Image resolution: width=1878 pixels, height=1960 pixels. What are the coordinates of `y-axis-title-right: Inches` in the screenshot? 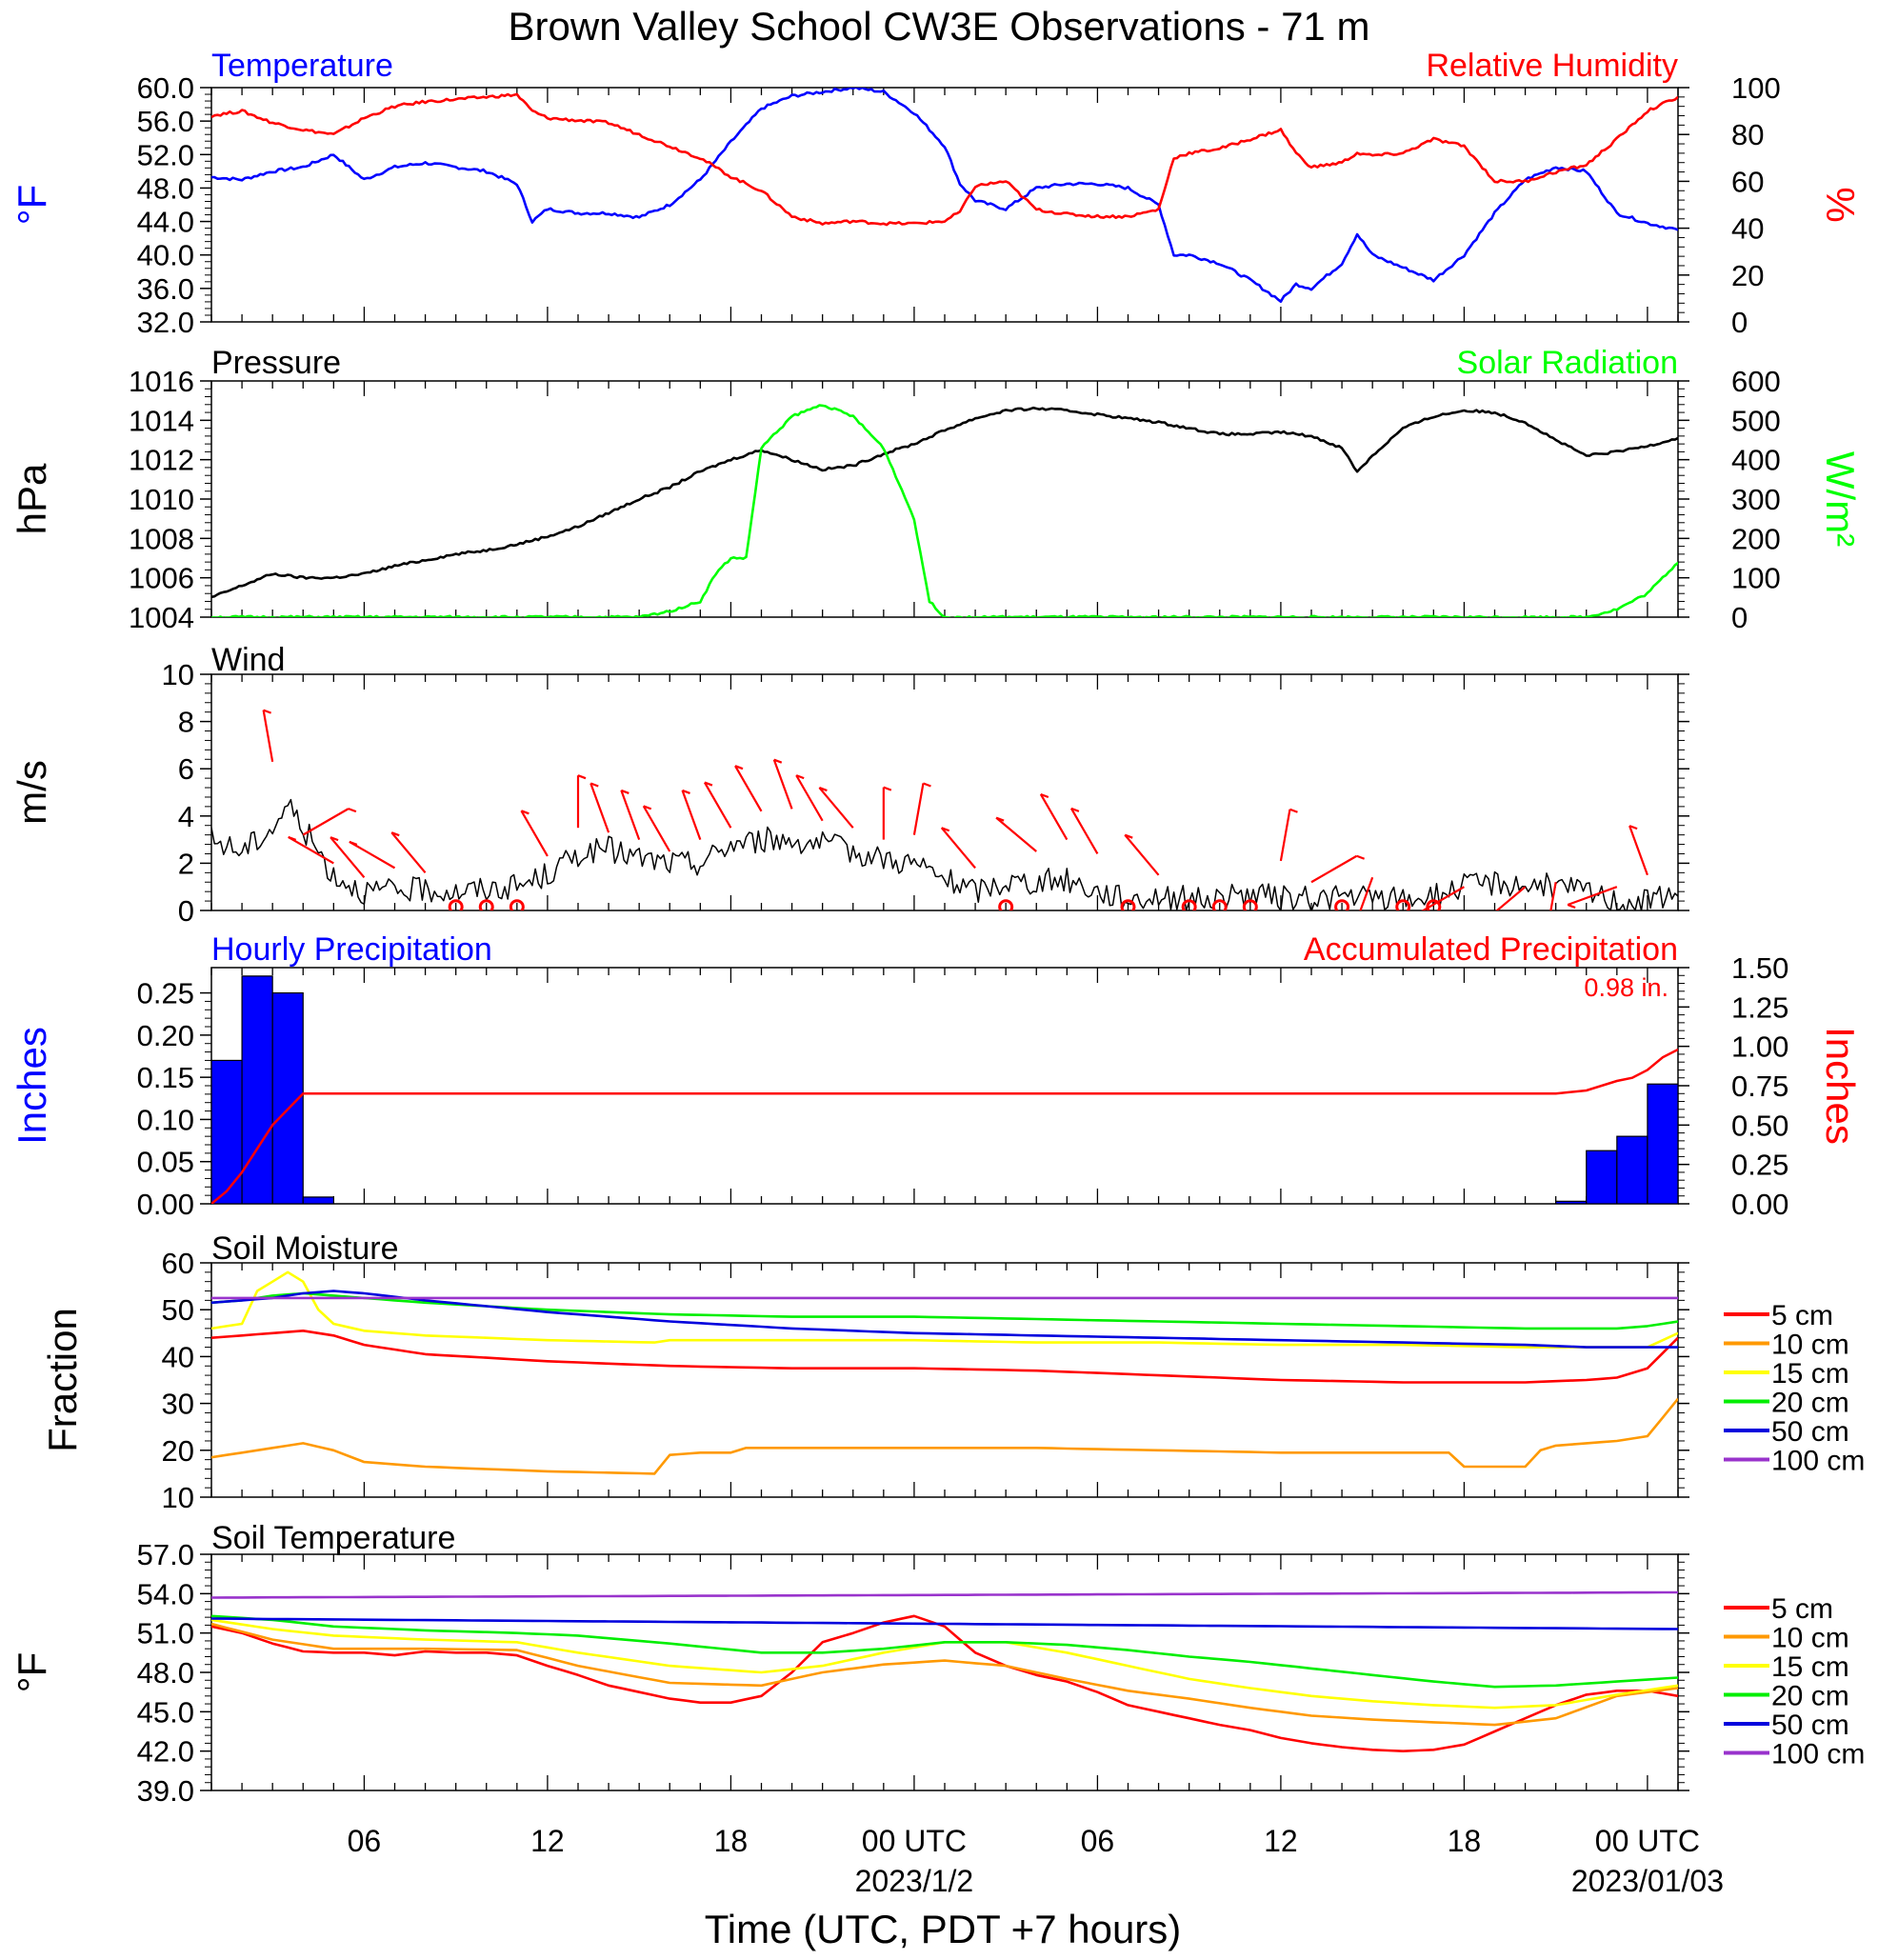 It's located at (1840, 1086).